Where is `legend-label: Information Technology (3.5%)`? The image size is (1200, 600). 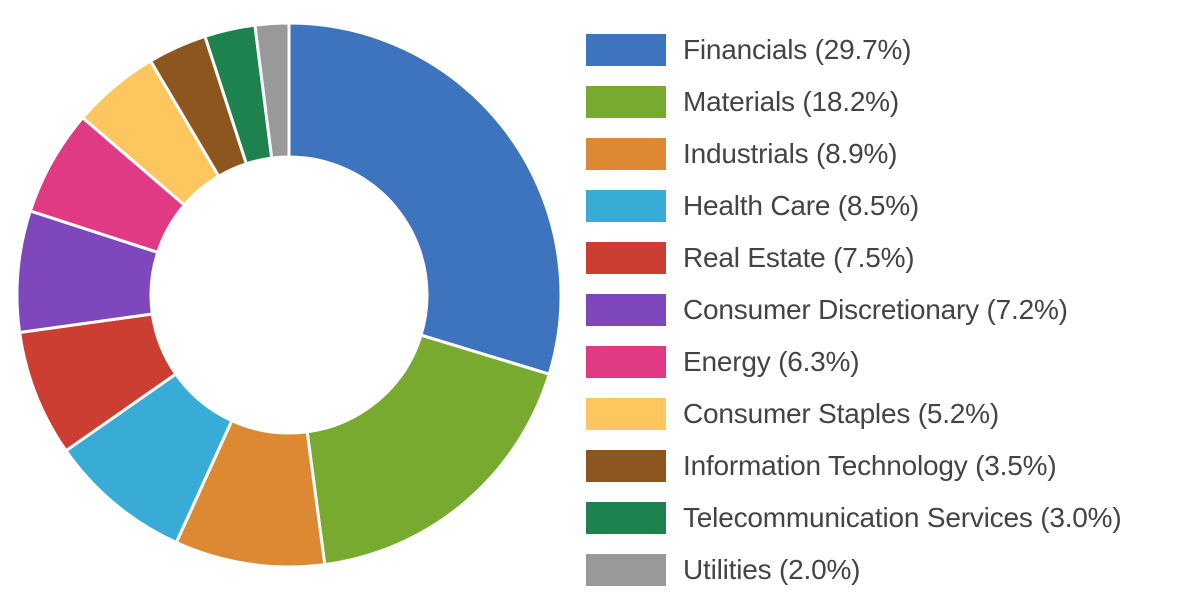
legend-label: Information Technology (3.5%) is located at coordinates (870, 465).